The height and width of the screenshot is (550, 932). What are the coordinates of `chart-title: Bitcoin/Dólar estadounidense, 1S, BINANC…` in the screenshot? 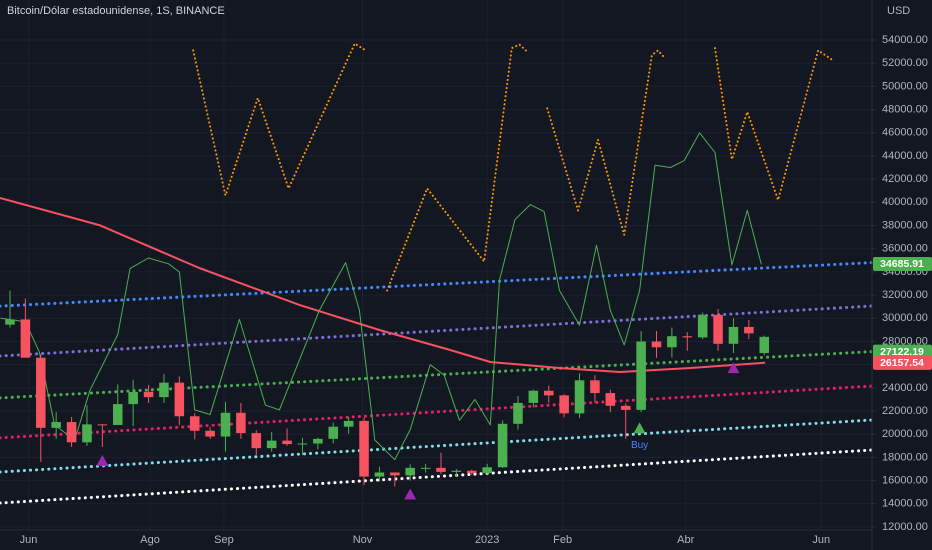 It's located at (116, 11).